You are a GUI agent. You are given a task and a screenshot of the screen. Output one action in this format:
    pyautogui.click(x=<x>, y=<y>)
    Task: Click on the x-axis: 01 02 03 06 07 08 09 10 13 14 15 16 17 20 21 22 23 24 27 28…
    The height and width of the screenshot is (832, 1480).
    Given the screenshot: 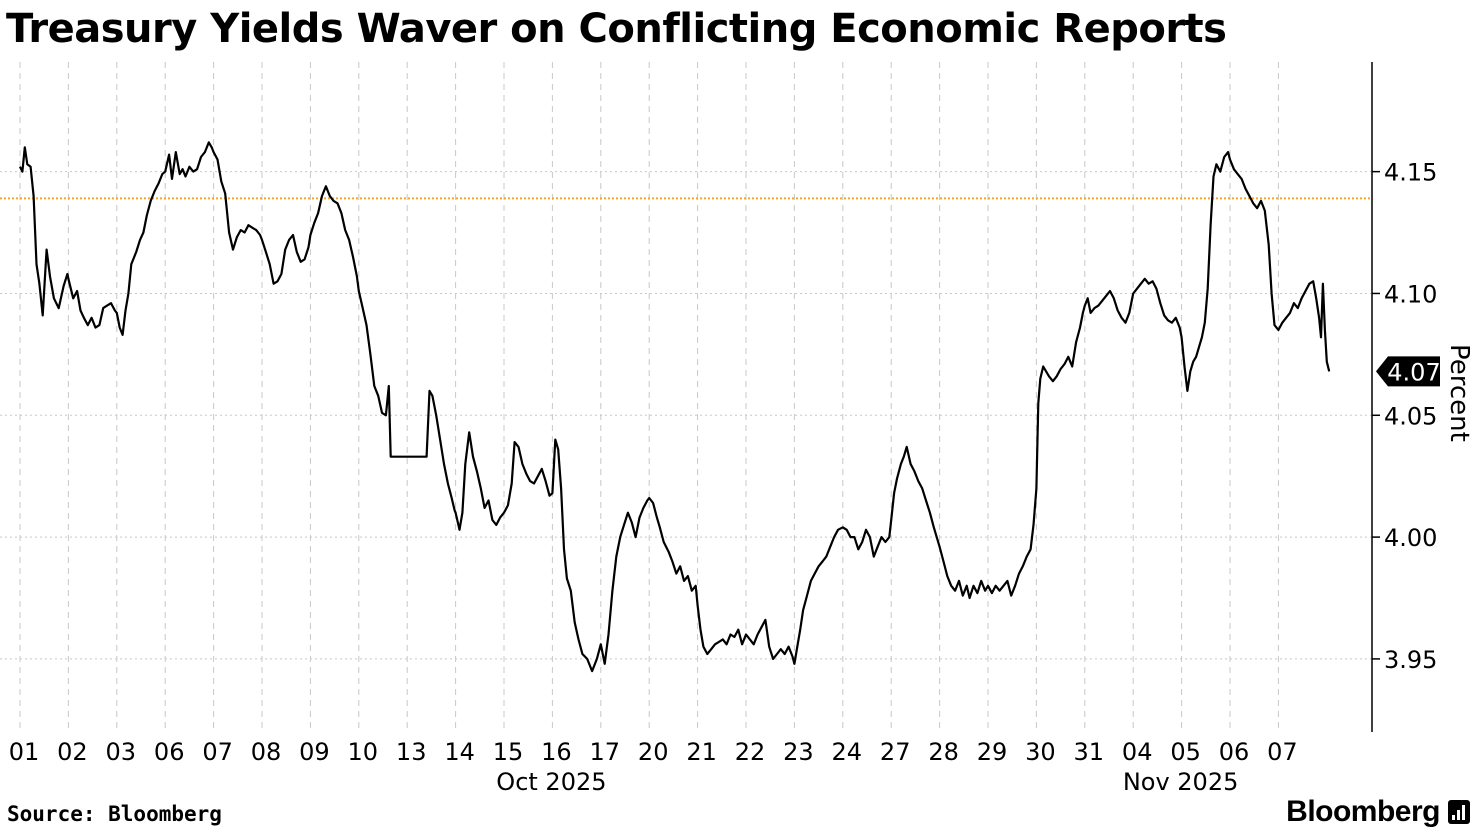 What is the action you would take?
    pyautogui.click(x=653, y=767)
    